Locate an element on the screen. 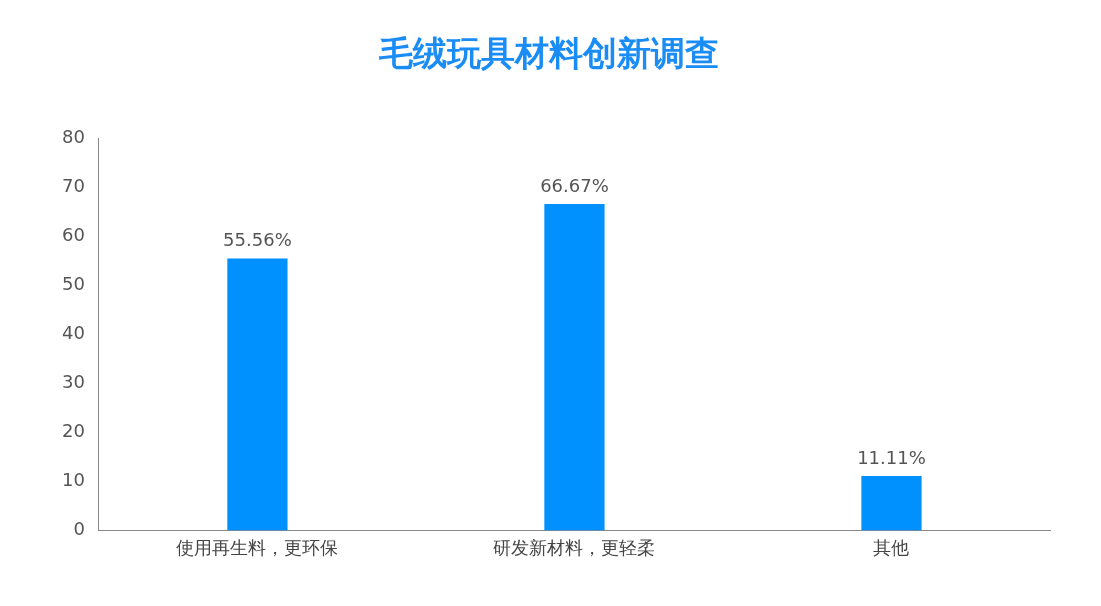  y-tick-label: 10 is located at coordinates (73, 480).